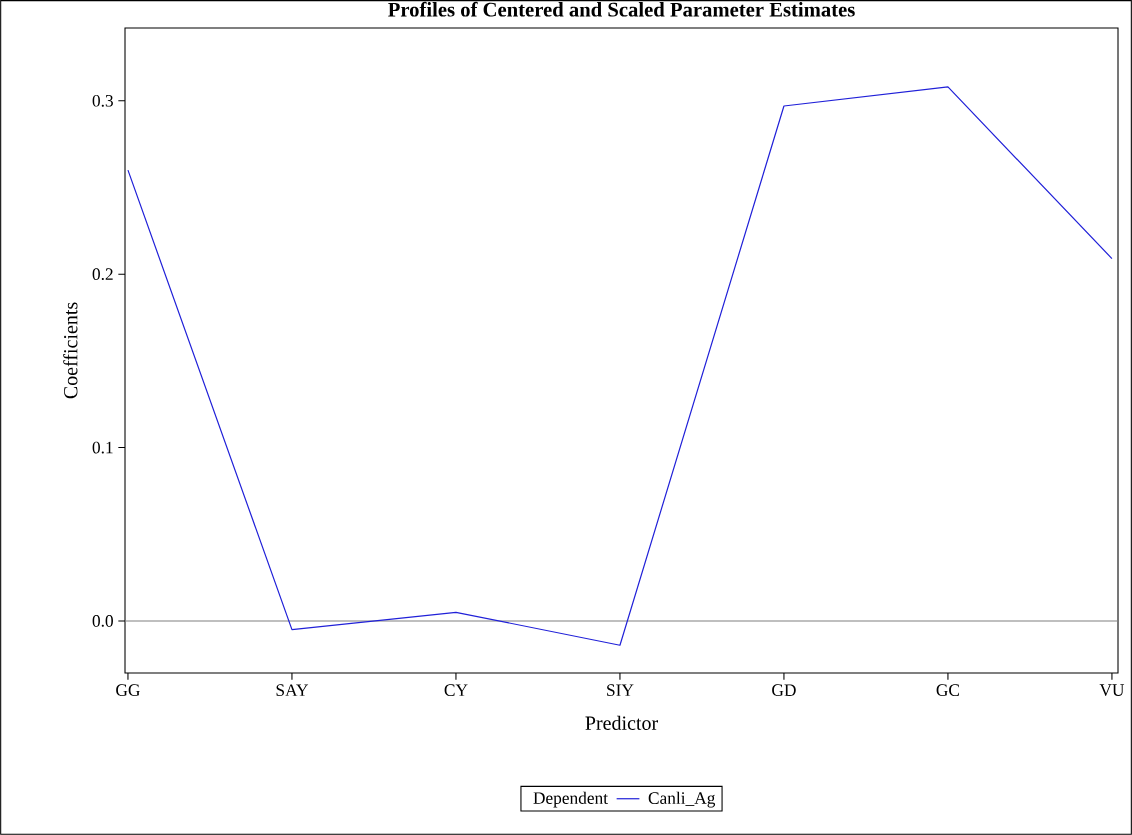 Image resolution: width=1132 pixels, height=835 pixels. Describe the element at coordinates (456, 690) in the screenshot. I see `x-tick-label: CY` at that location.